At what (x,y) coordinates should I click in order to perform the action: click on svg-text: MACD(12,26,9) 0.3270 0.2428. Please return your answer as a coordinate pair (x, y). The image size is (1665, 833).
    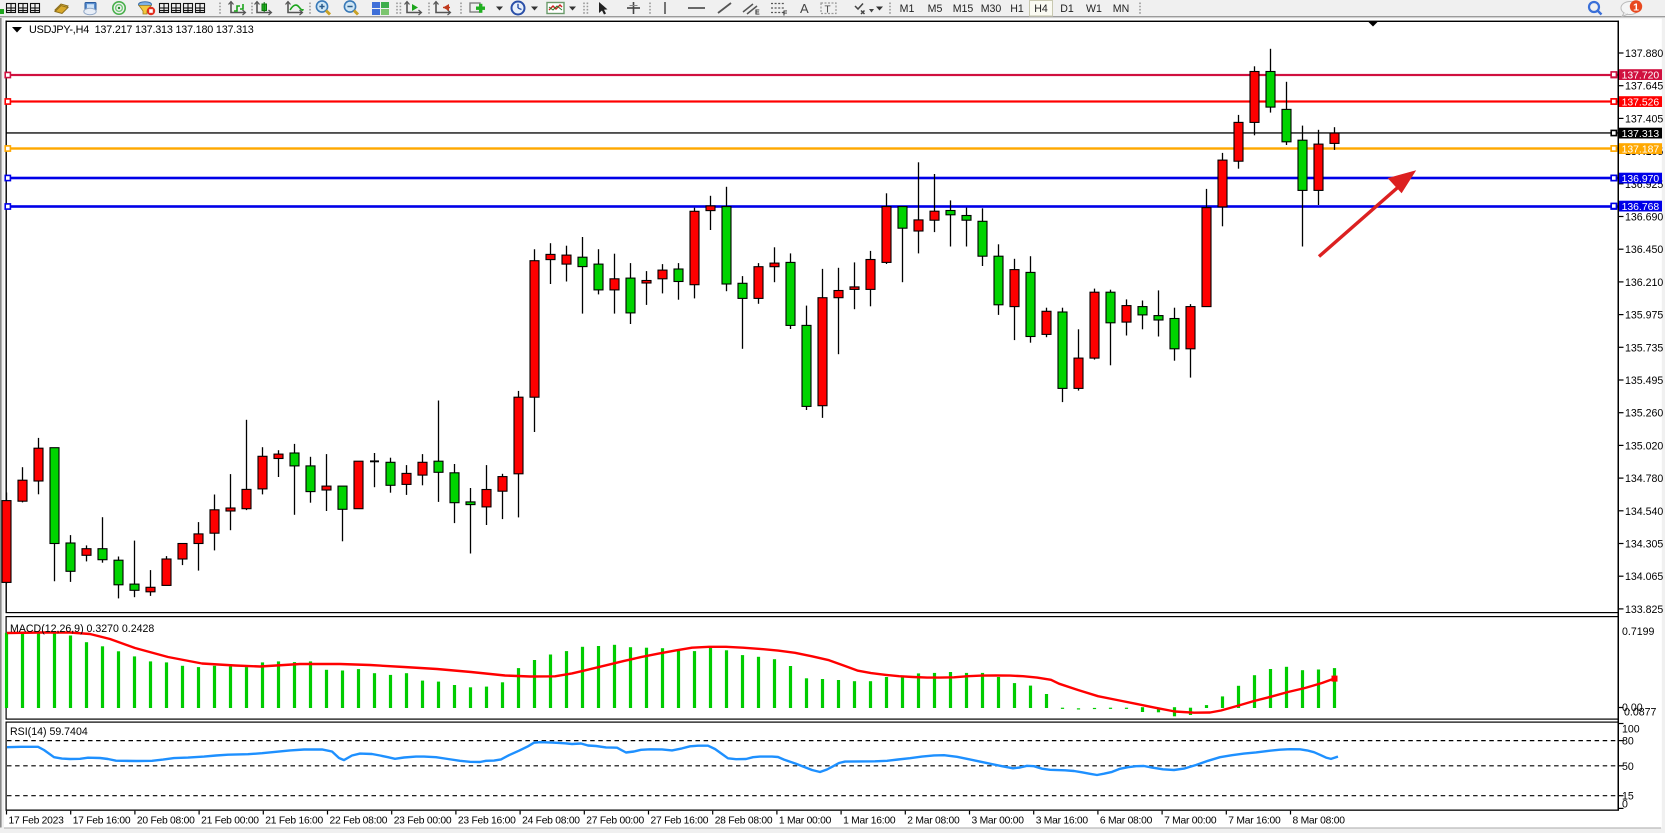
    Looking at the image, I should click on (82, 629).